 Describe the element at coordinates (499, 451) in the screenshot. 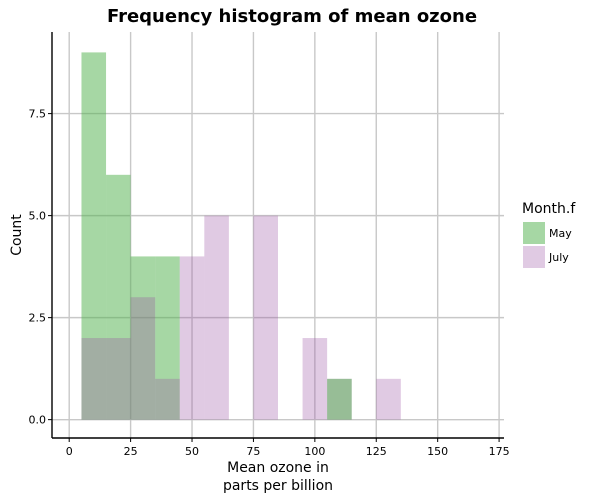

I see `x-tick-label: 175` at that location.